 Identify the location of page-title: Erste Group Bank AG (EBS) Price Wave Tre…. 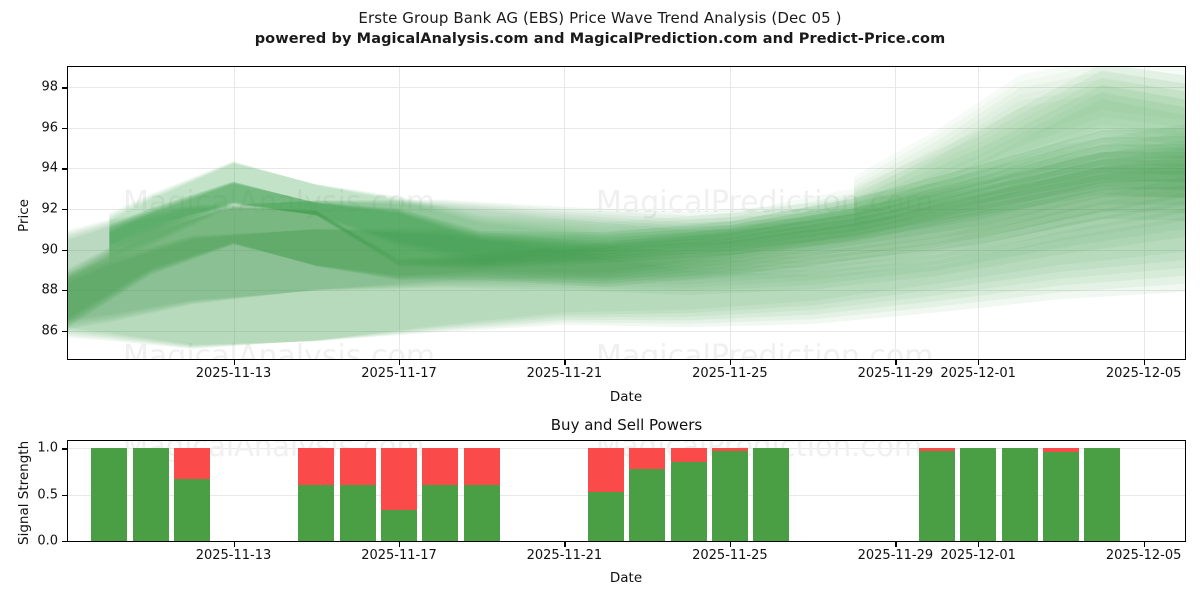
(600, 18).